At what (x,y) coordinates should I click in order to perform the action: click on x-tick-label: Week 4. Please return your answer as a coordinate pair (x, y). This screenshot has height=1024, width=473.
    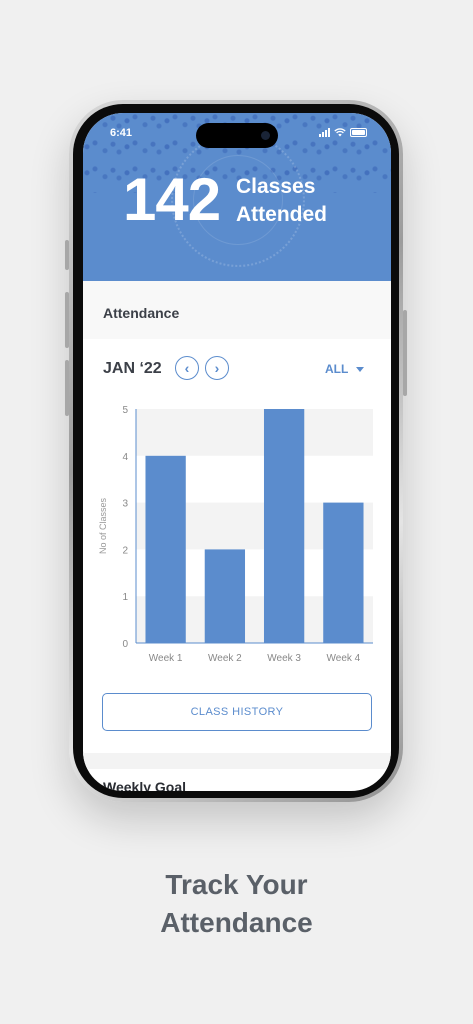
    Looking at the image, I should click on (344, 658).